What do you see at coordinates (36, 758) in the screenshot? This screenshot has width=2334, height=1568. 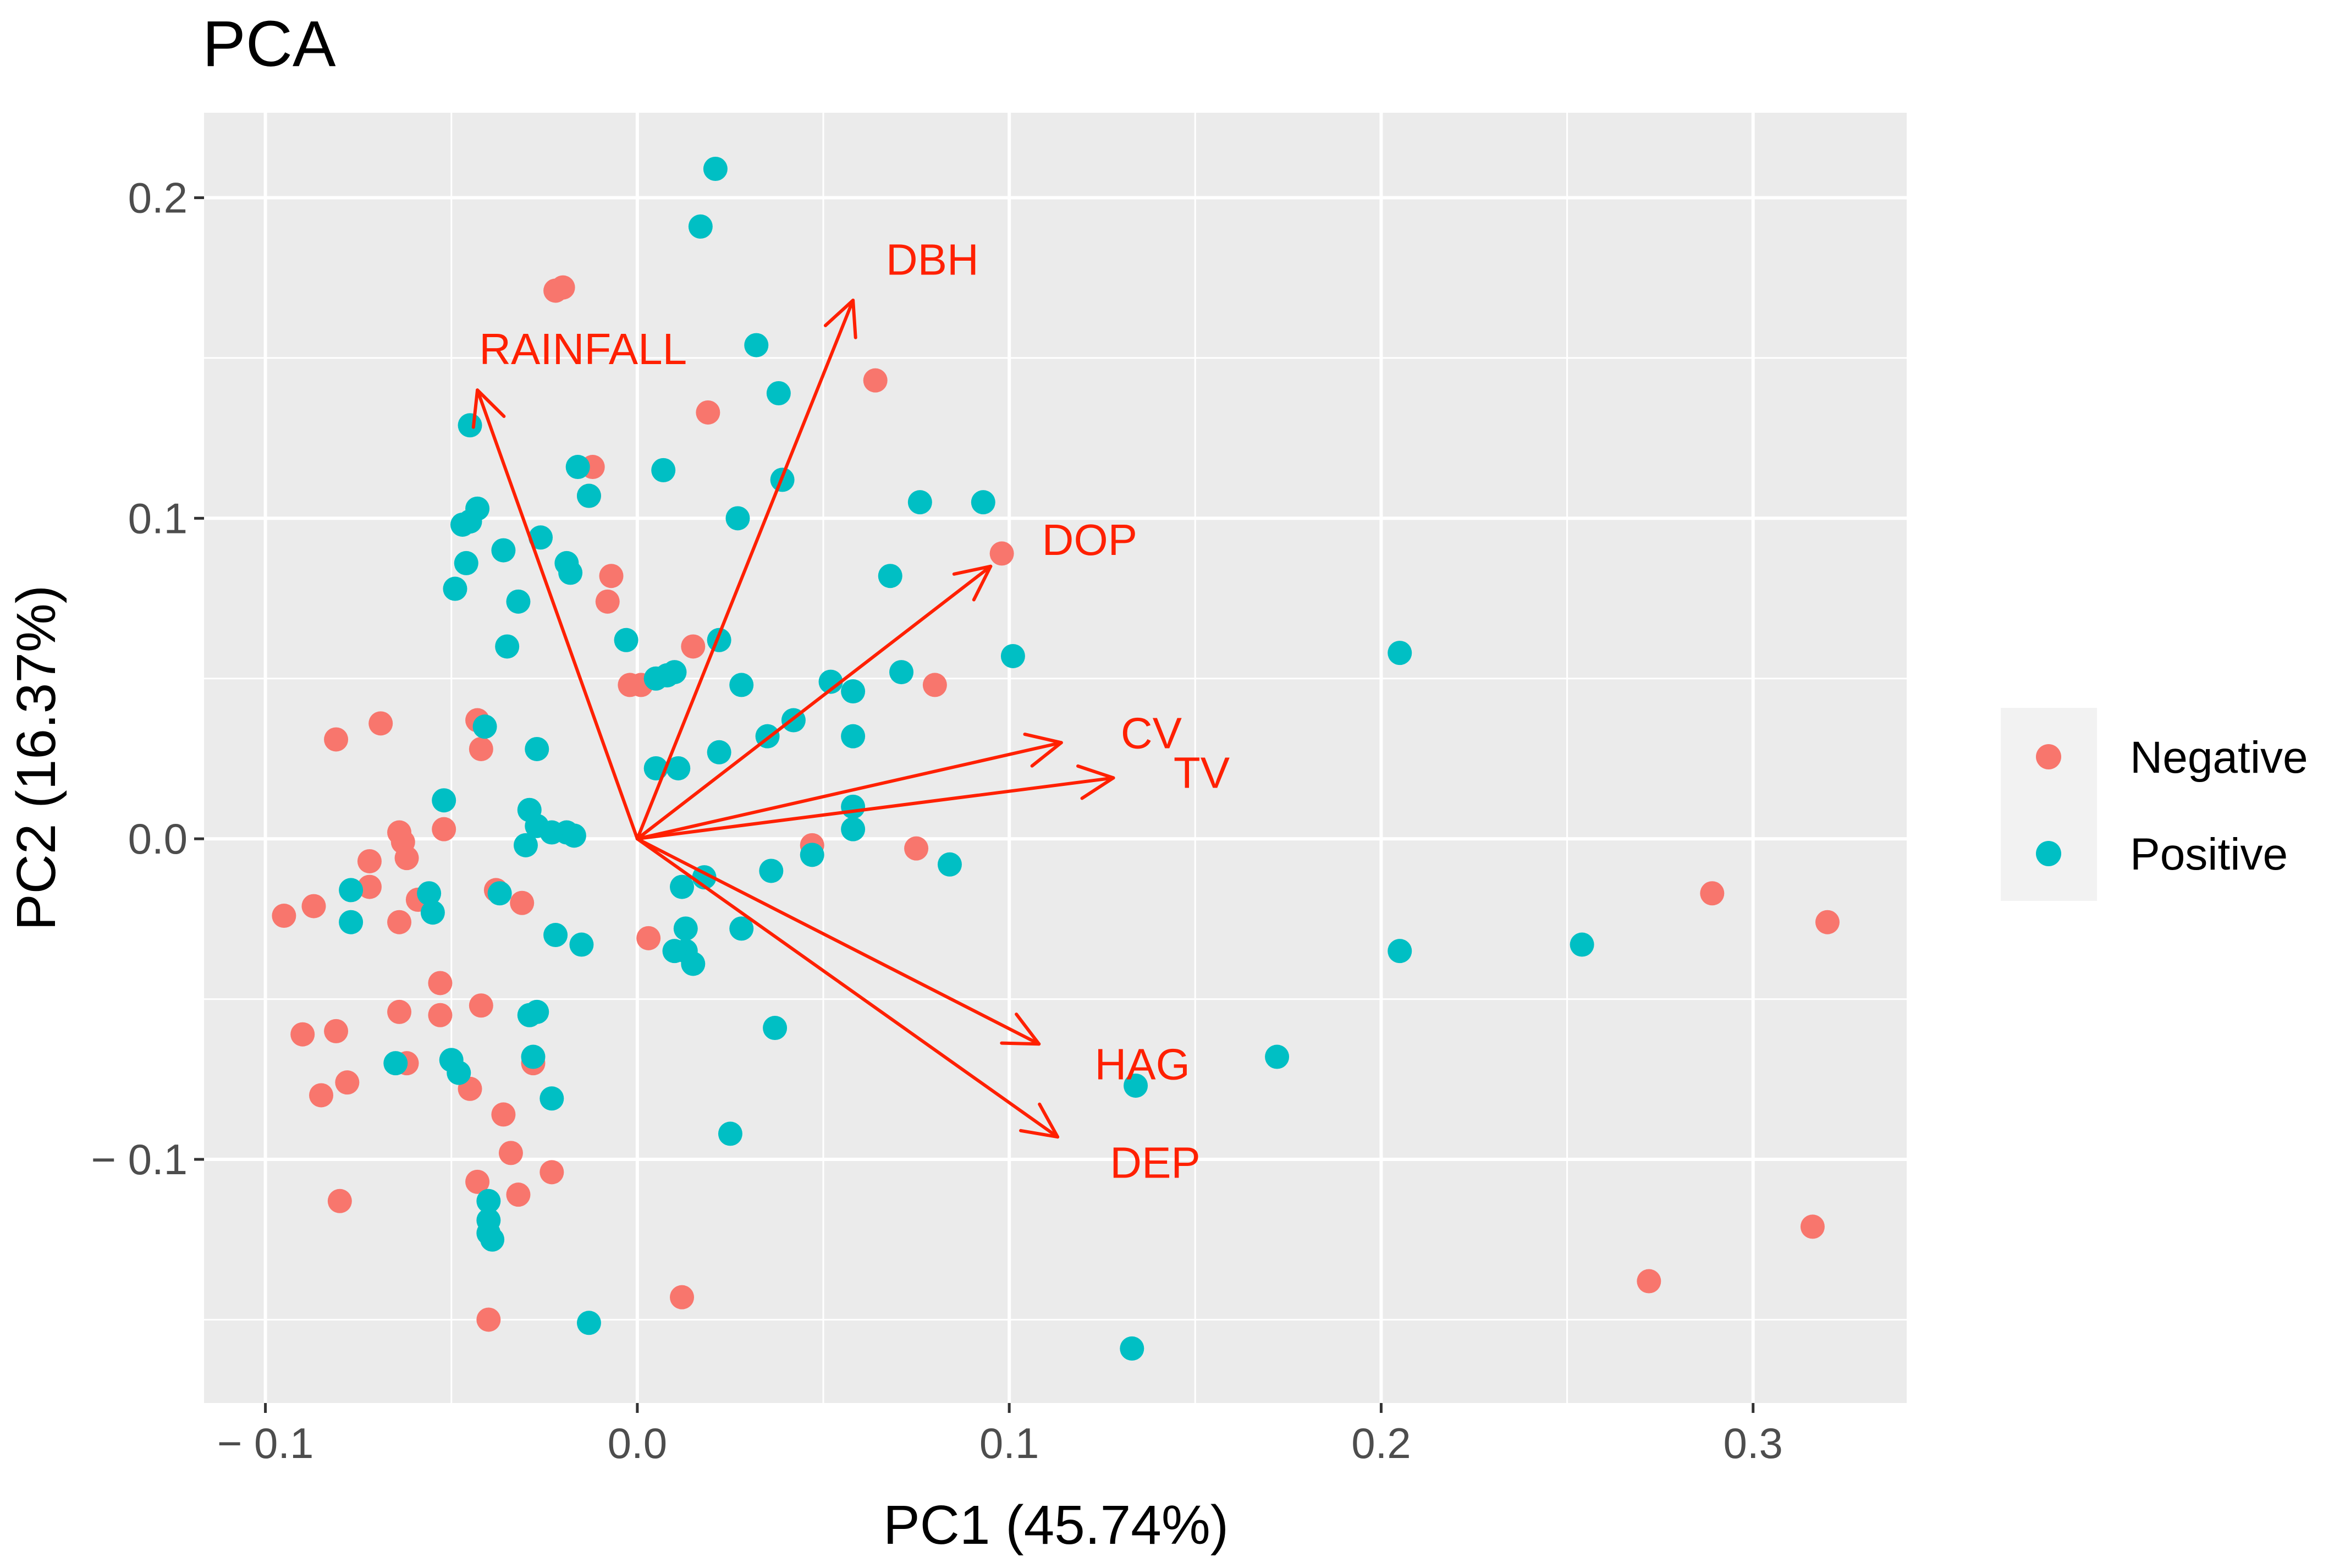 I see `y-axis-title: PC2 (16.37%)` at bounding box center [36, 758].